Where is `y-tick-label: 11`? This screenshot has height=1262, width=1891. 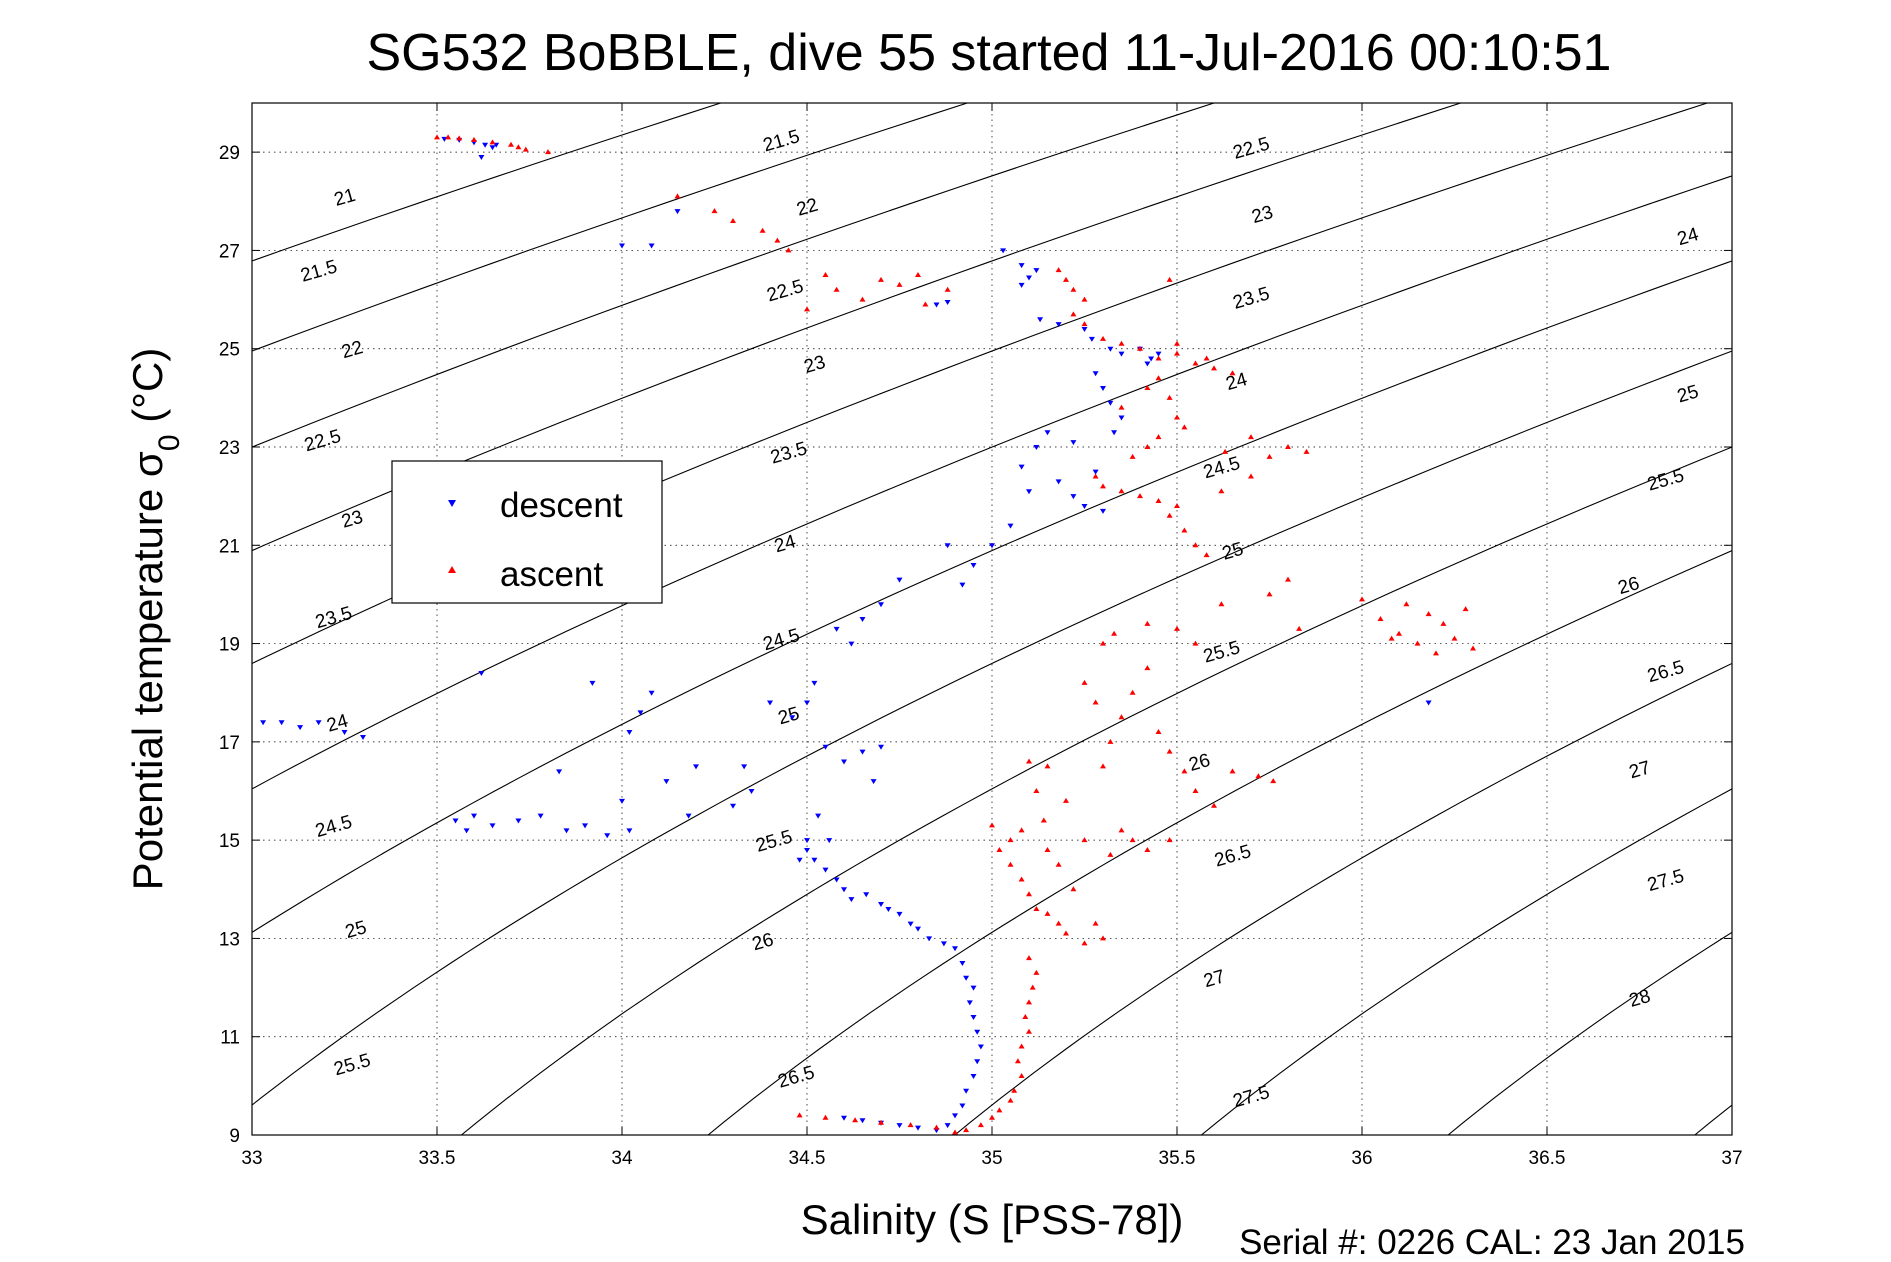 y-tick-label: 11 is located at coordinates (230, 1038).